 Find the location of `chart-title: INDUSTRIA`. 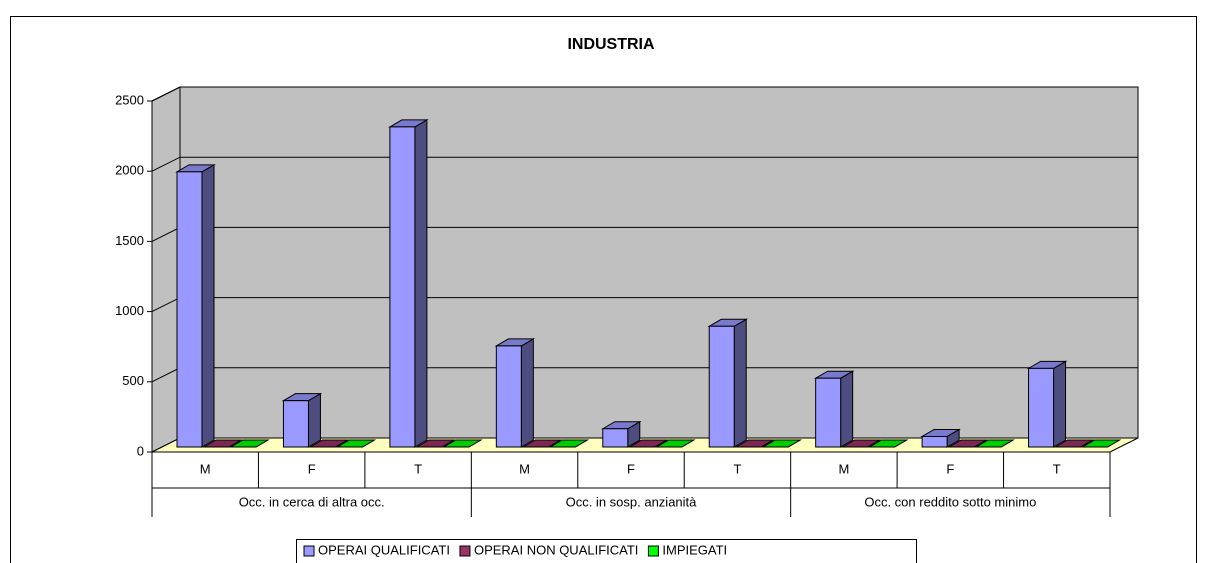

chart-title: INDUSTRIA is located at coordinates (611, 44).